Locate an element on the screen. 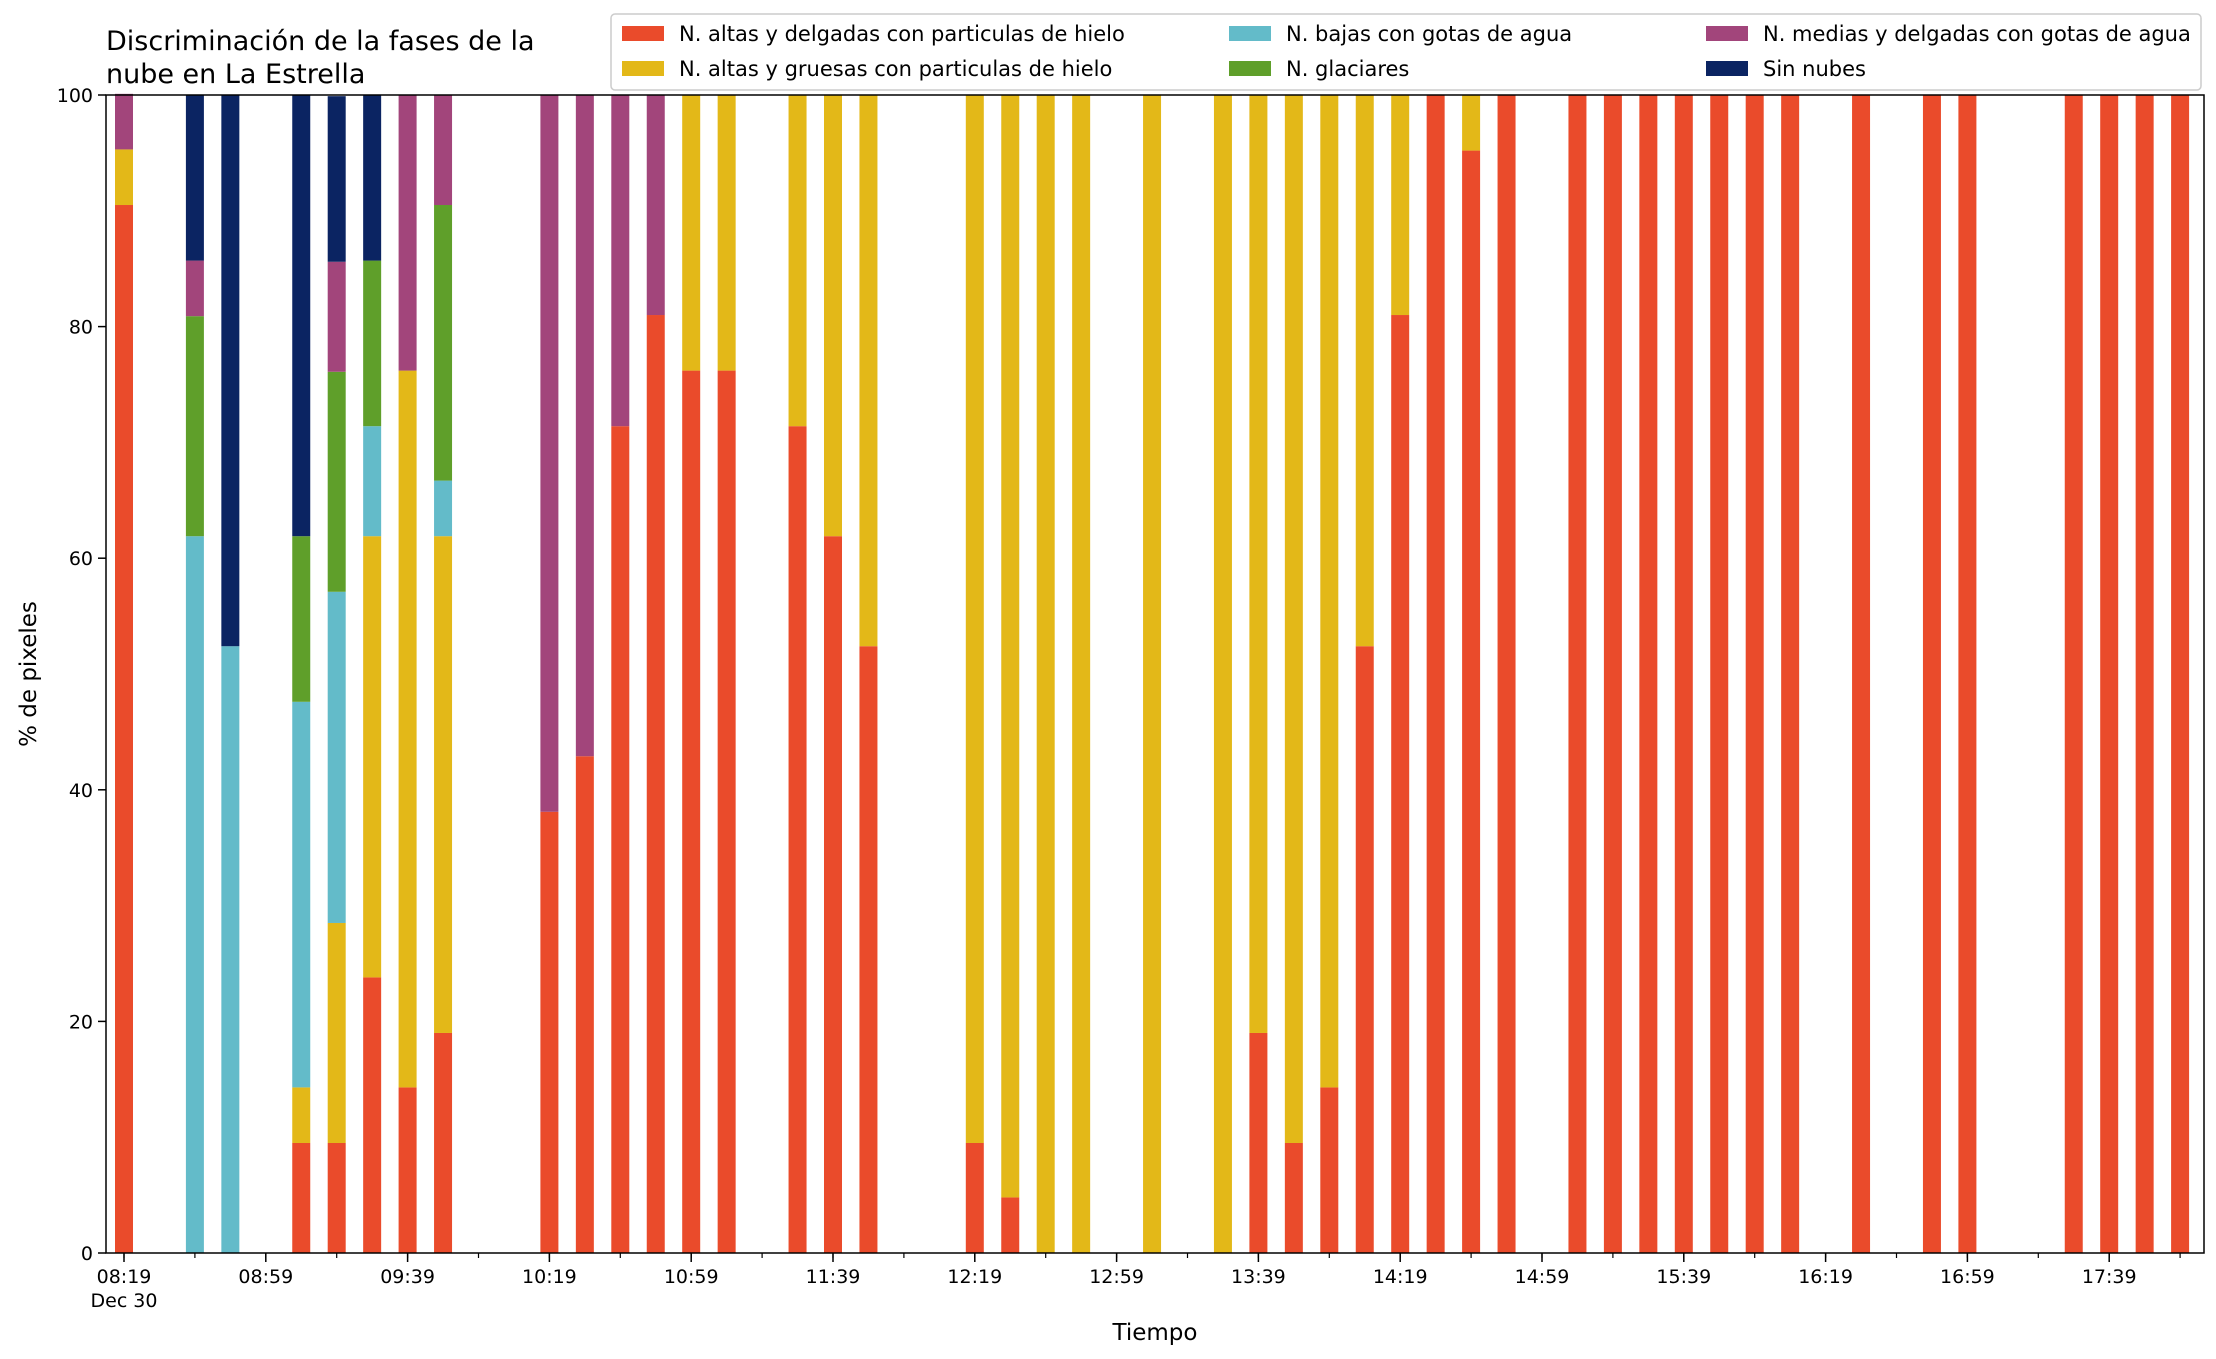  y-tick-label: 40 is located at coordinates (81, 791).